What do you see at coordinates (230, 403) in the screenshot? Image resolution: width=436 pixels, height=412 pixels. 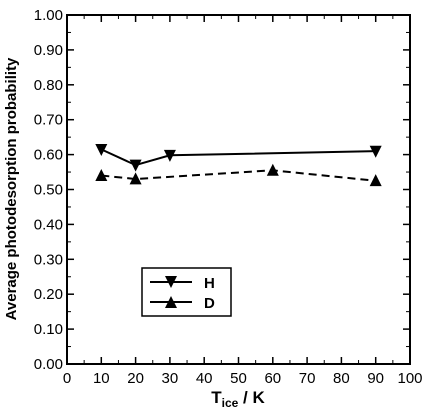 I see `x-axis-title-subscript: ice` at bounding box center [230, 403].